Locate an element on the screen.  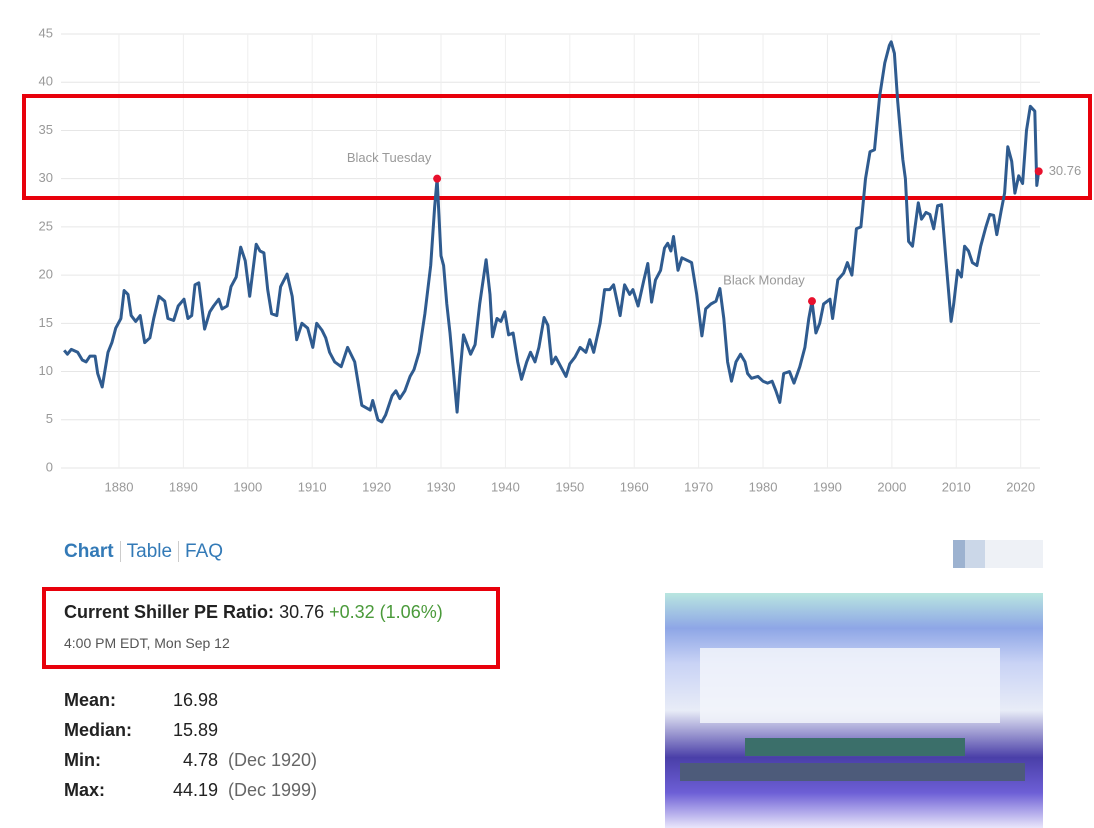
x-tick-label: 2020 is located at coordinates (1020, 486).